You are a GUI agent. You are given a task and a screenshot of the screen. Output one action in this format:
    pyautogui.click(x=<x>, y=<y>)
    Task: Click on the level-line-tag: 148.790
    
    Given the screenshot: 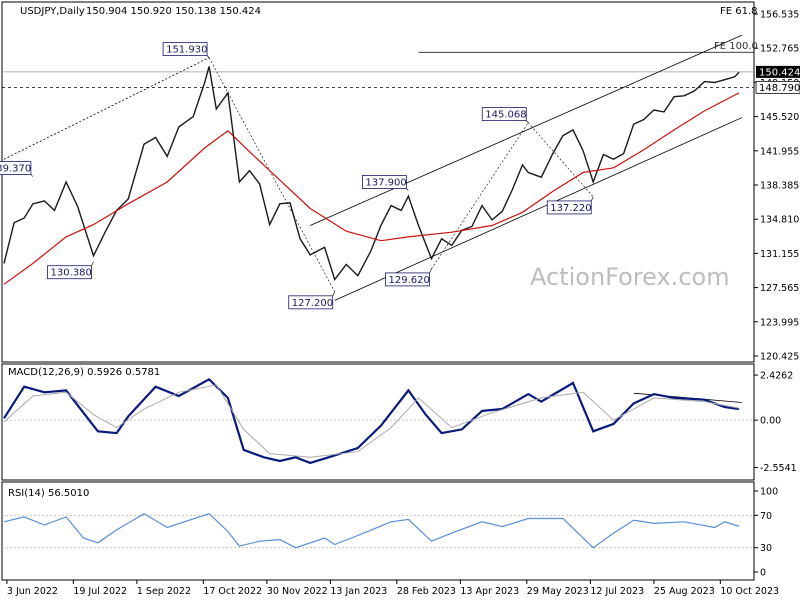 What is the action you would take?
    pyautogui.click(x=777, y=87)
    